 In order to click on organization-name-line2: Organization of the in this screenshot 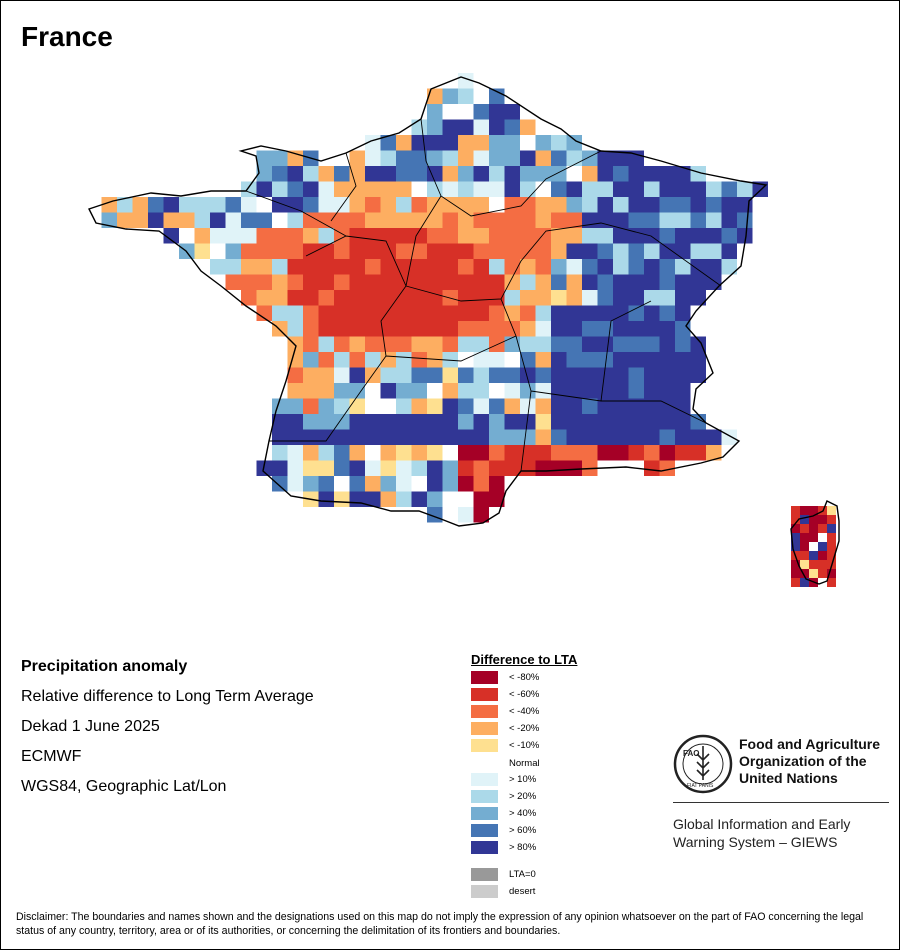, I will do `click(803, 761)`.